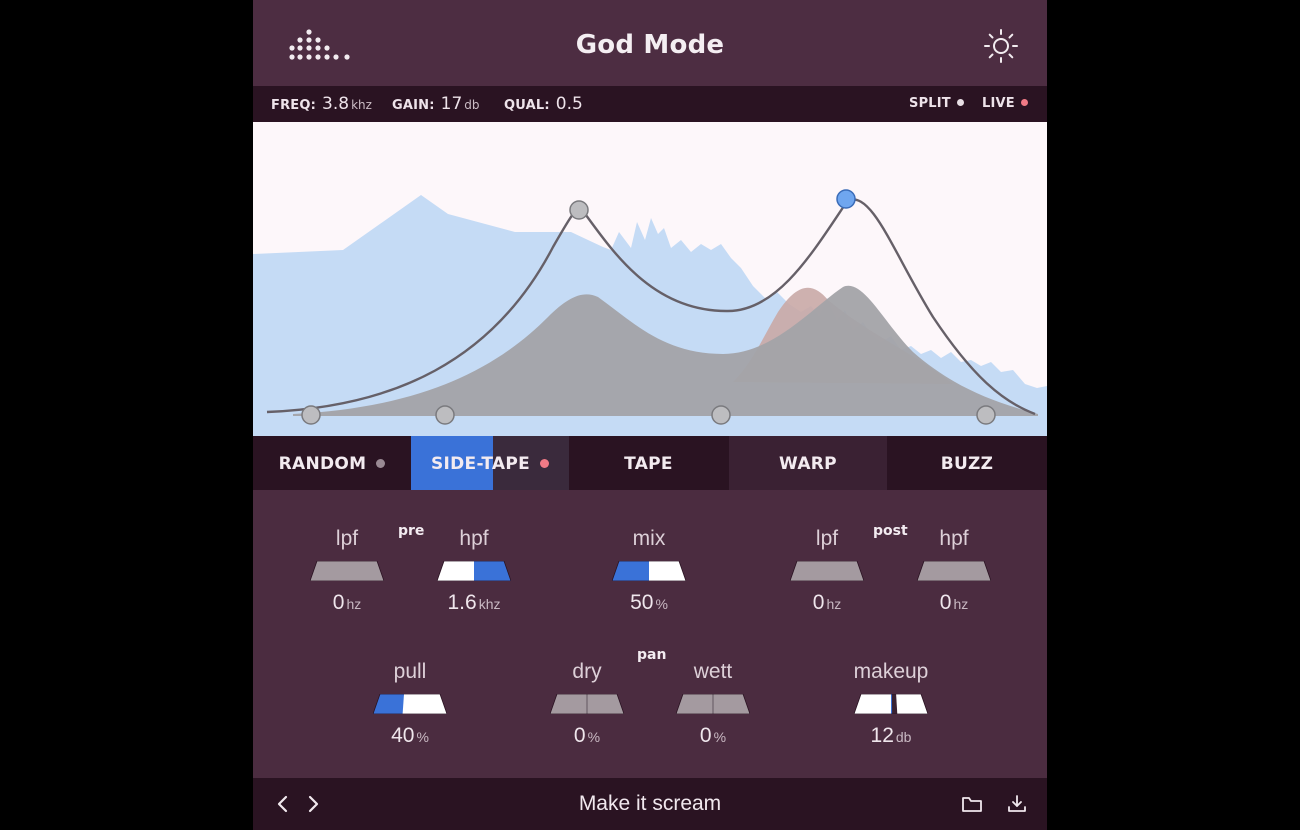 Image resolution: width=1300 pixels, height=830 pixels. I want to click on pre-lpf-control: lpf 0 hz, so click(347, 571).